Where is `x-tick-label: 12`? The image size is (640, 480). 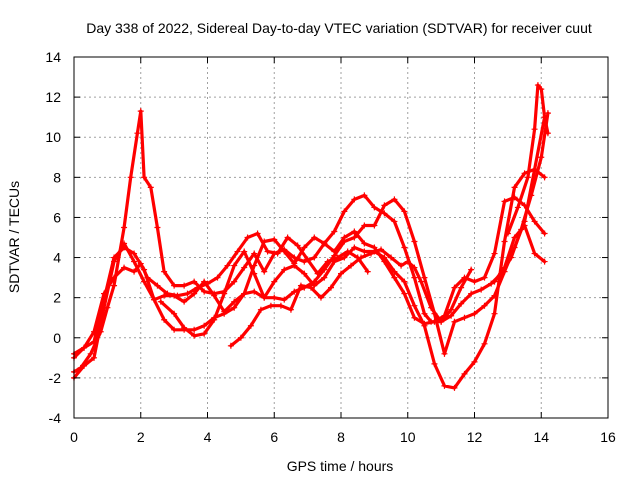
x-tick-label: 12 is located at coordinates (475, 437).